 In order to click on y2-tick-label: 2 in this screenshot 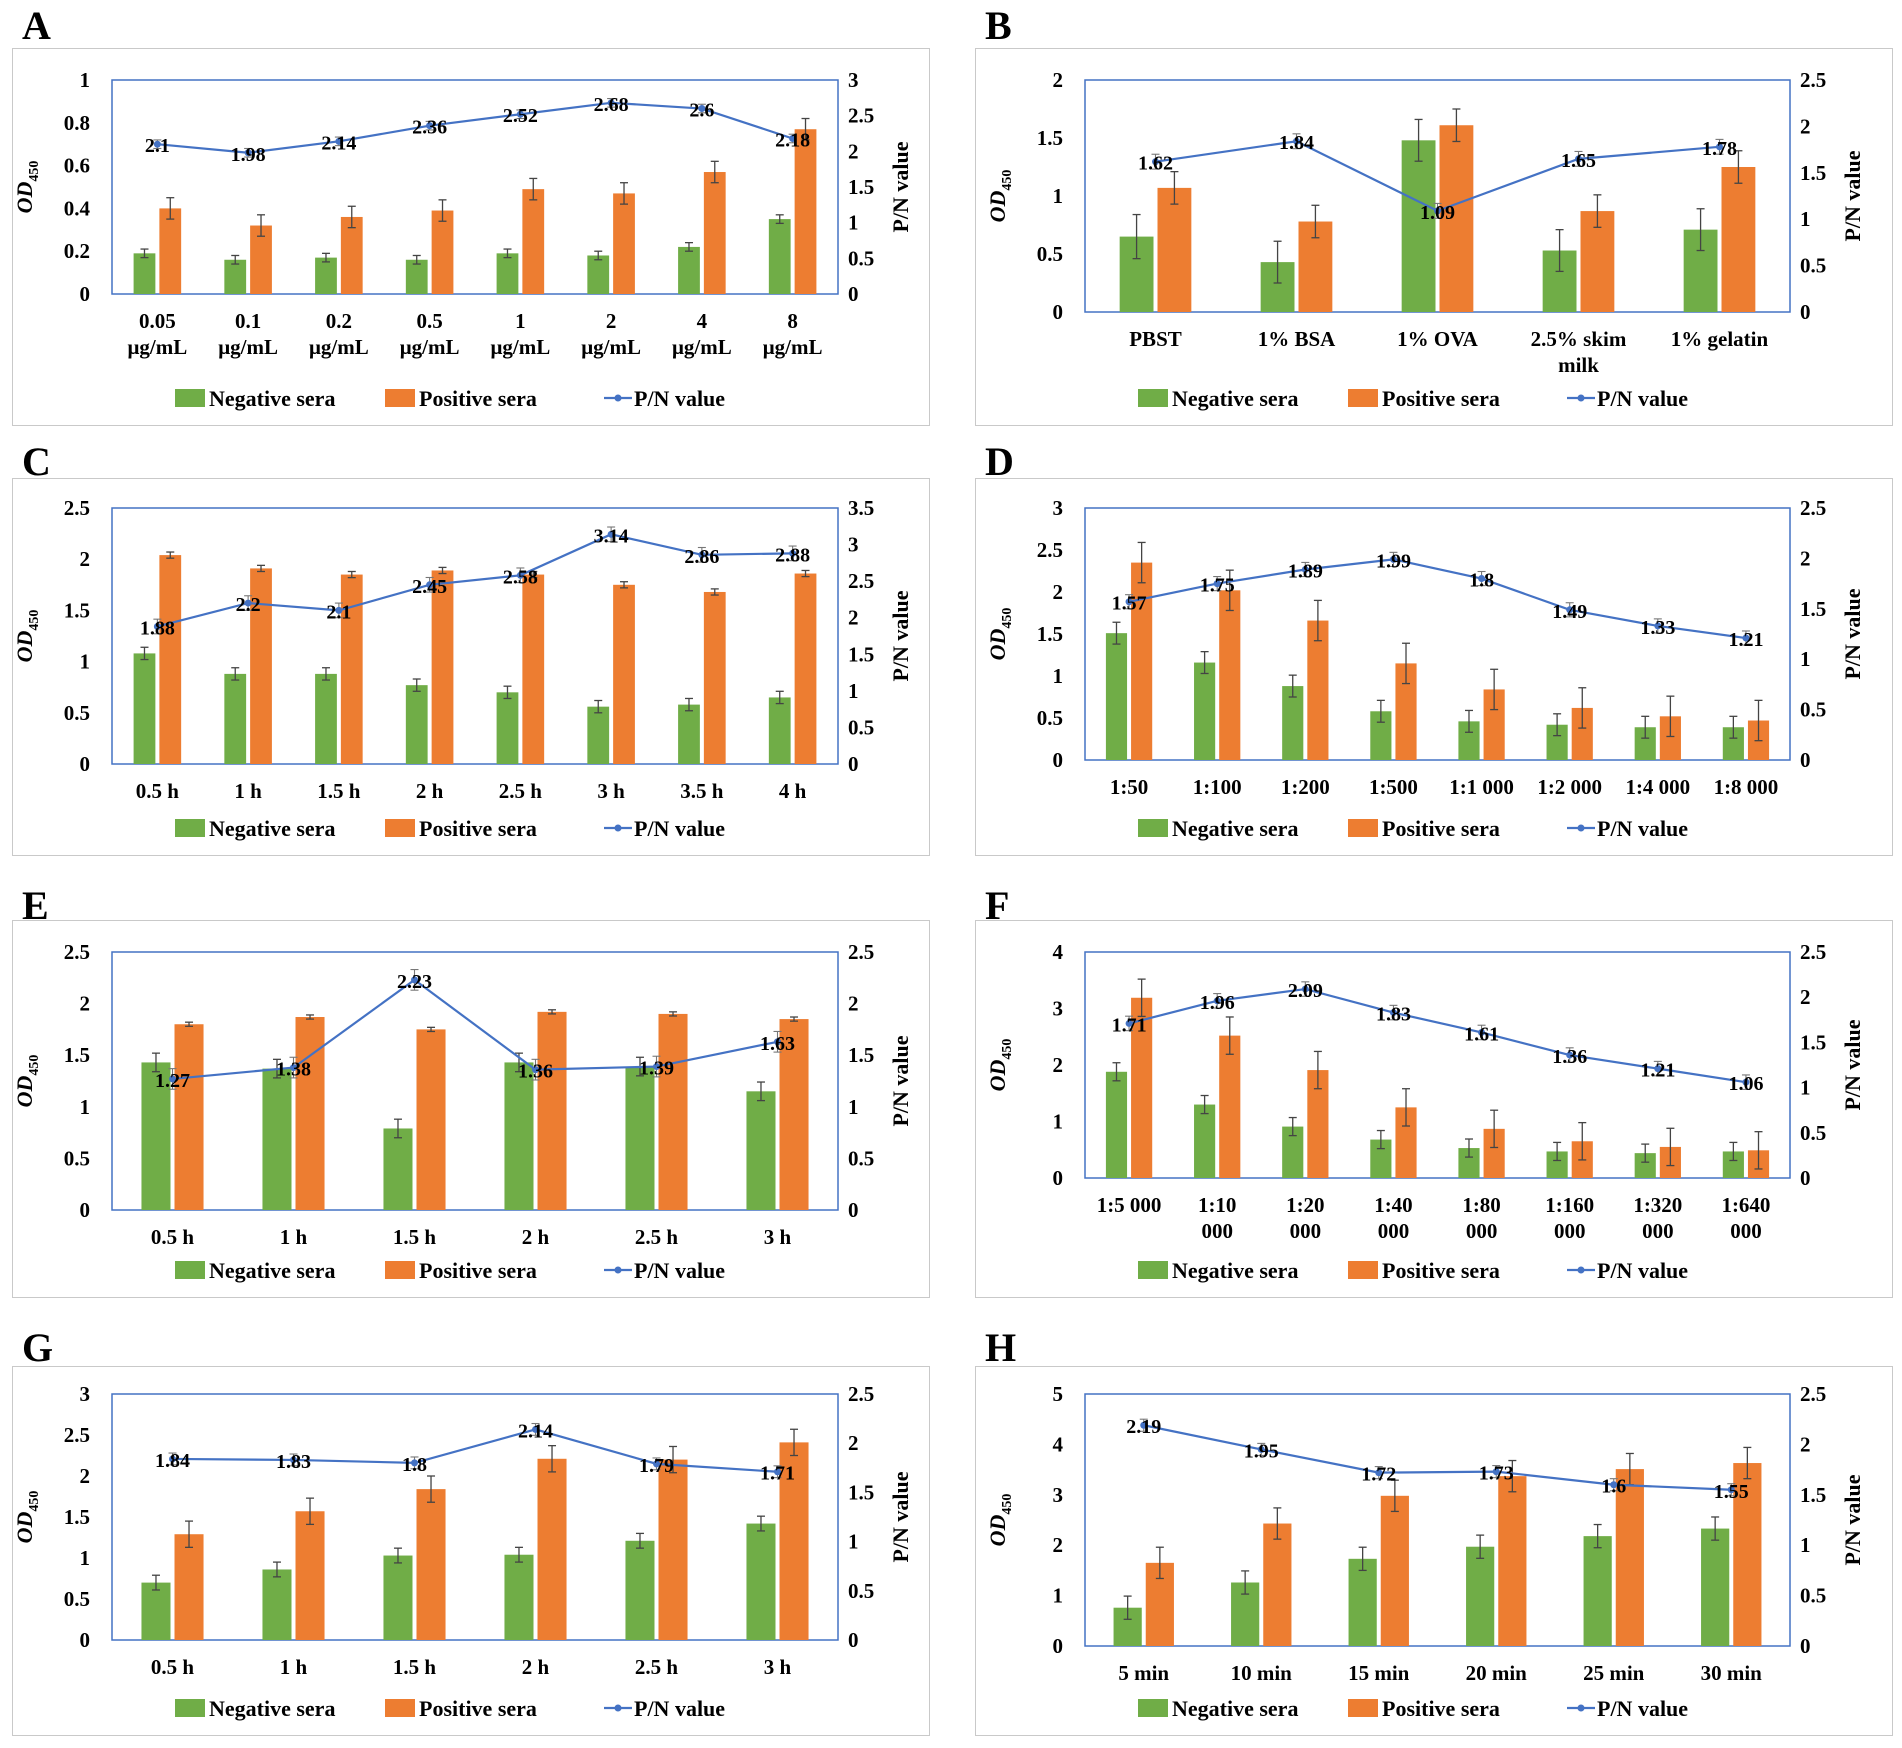, I will do `click(1805, 1444)`.